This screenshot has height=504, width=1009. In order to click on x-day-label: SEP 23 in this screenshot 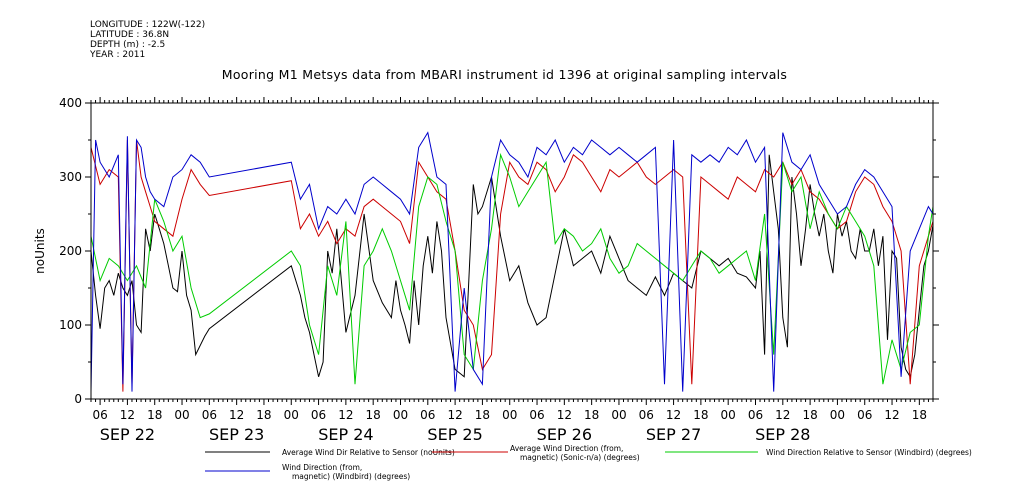, I will do `click(236, 434)`.